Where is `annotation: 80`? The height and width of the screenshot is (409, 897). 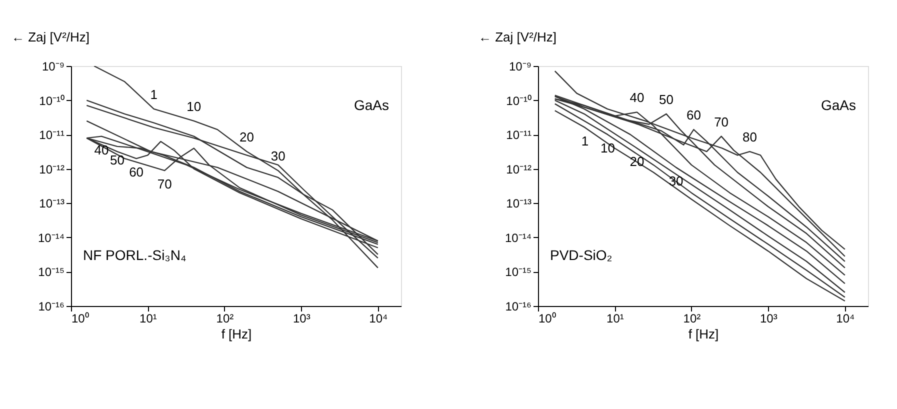 annotation: 80 is located at coordinates (749, 137).